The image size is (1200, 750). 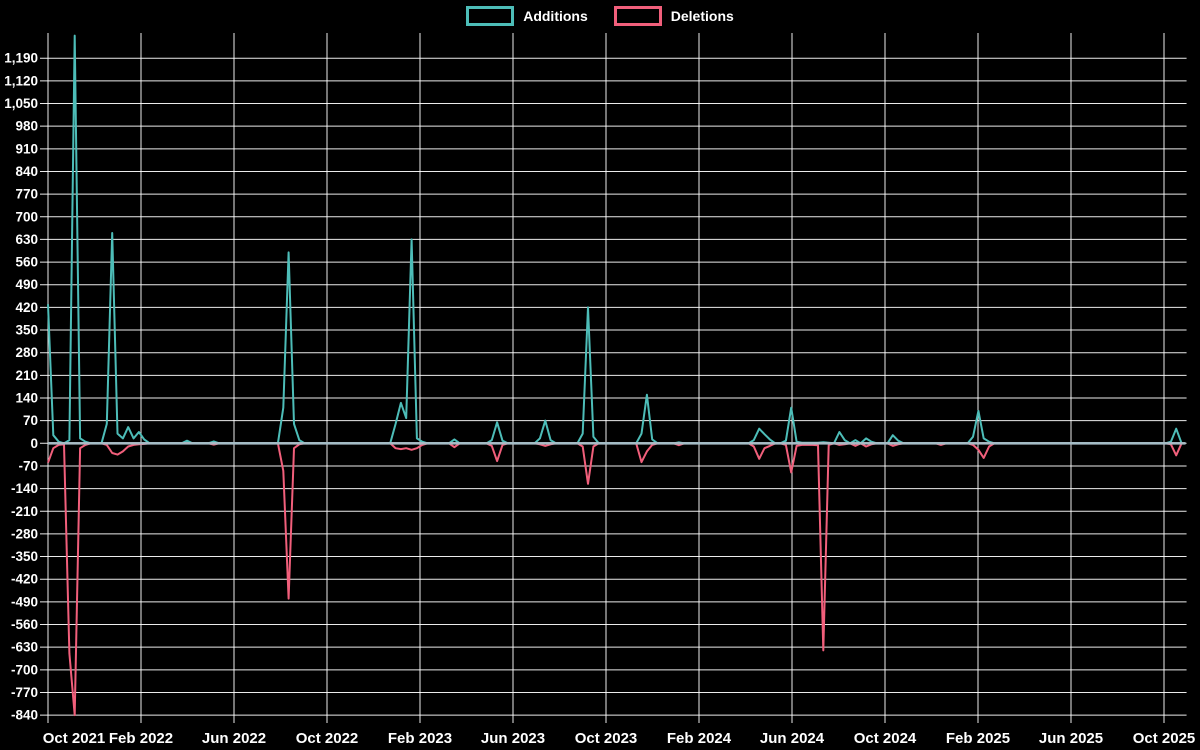 I want to click on y-tick-label: 700, so click(x=26, y=216).